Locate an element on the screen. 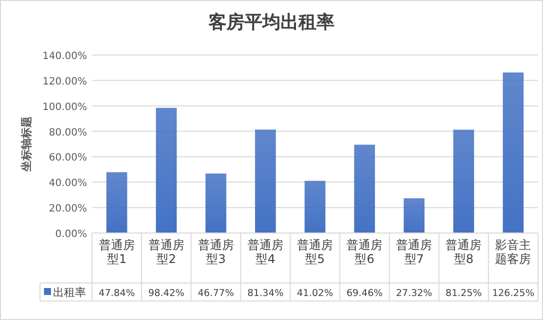  chart-title: 客房平均出租率 is located at coordinates (271, 22).